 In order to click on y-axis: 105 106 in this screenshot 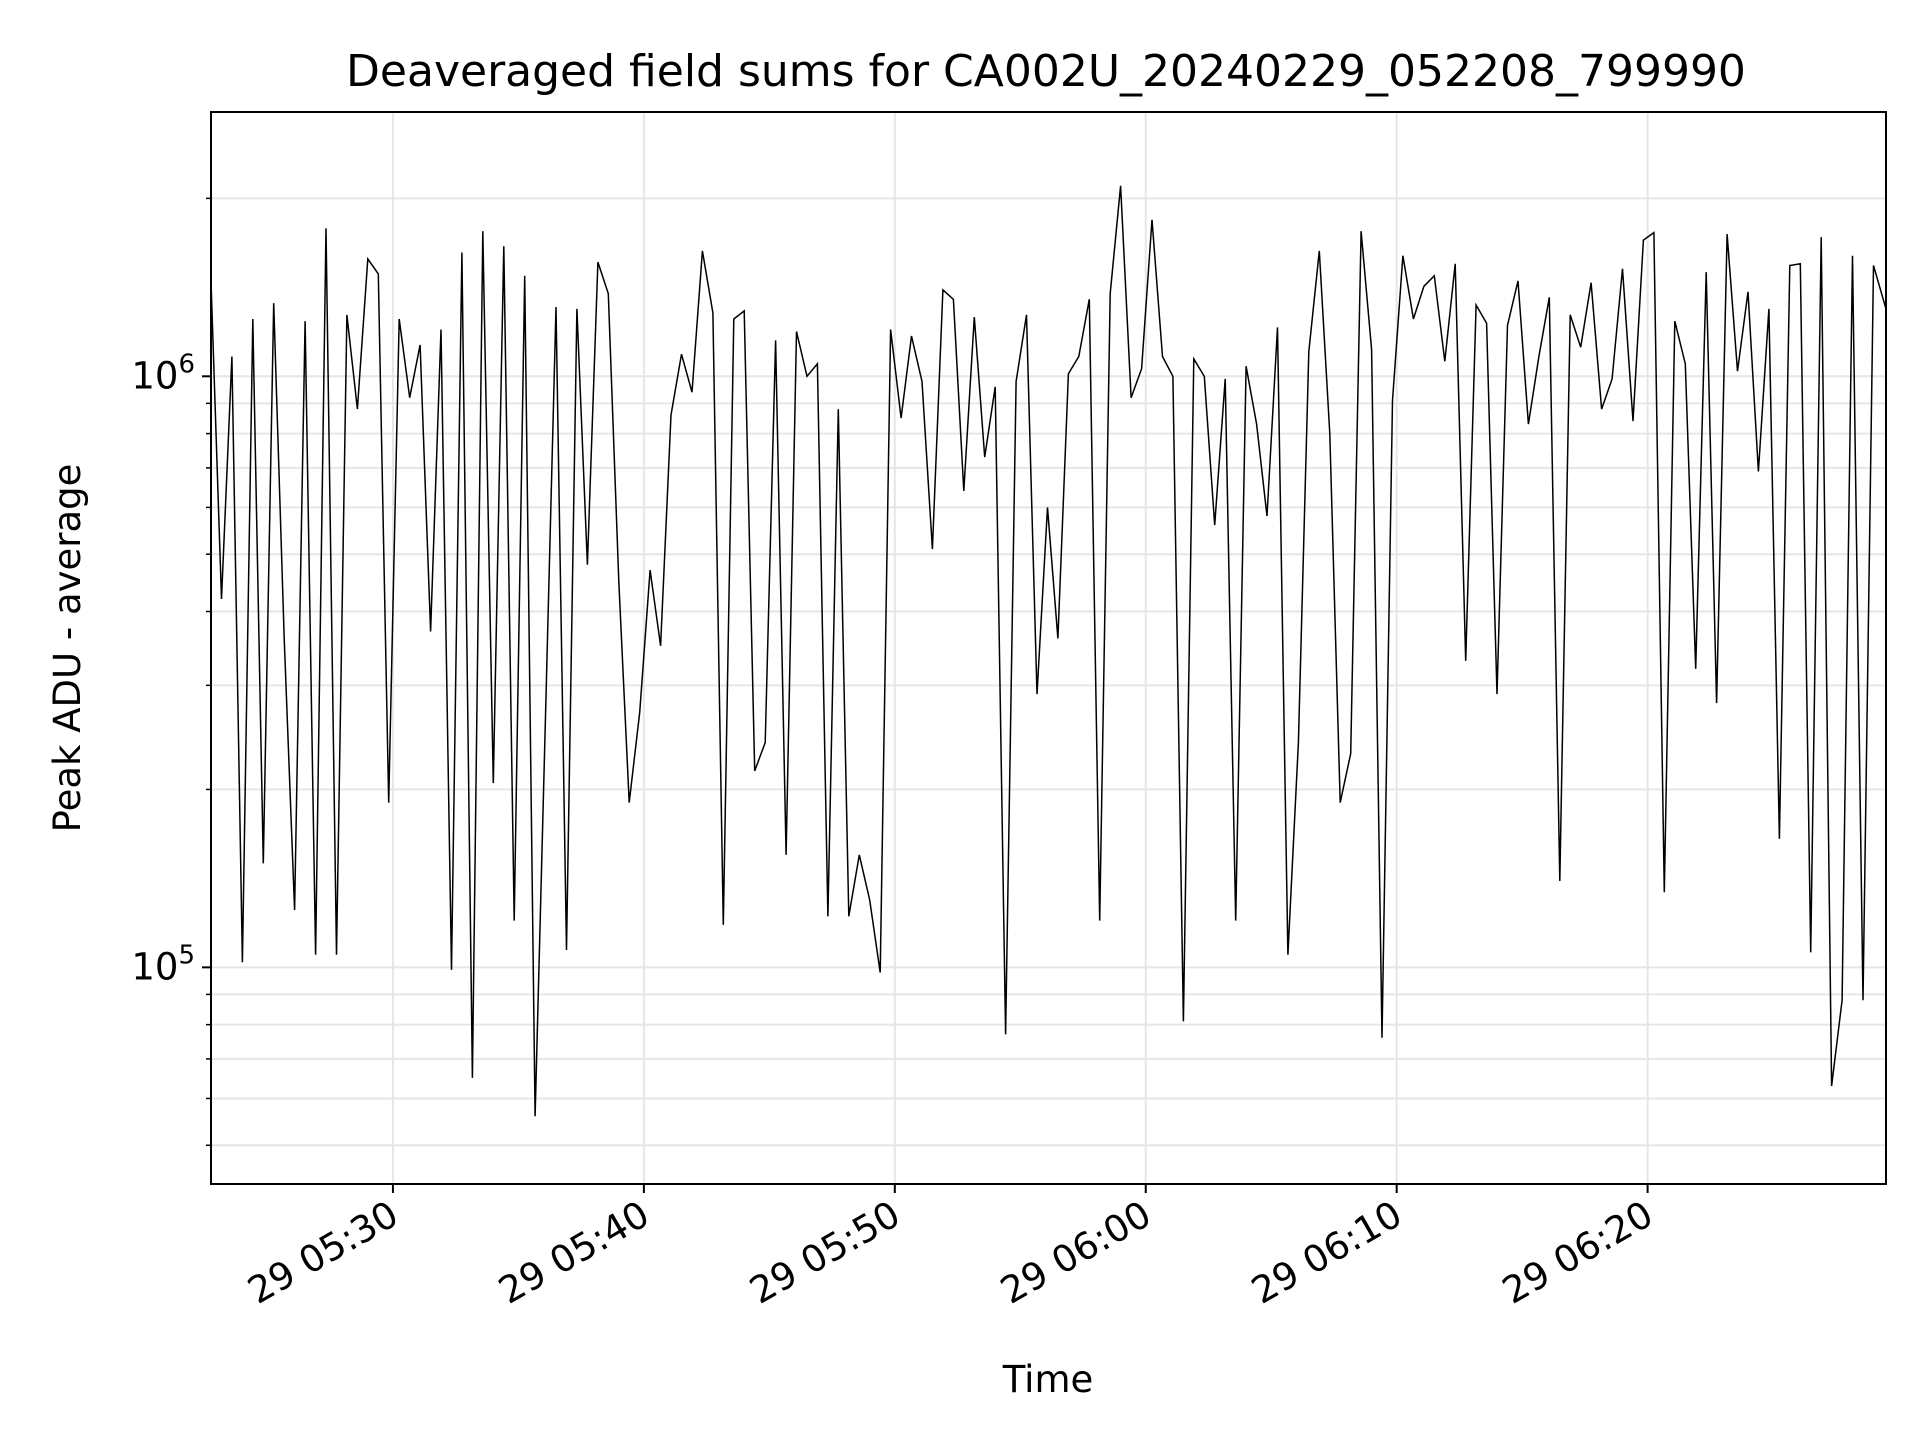, I will do `click(171, 672)`.